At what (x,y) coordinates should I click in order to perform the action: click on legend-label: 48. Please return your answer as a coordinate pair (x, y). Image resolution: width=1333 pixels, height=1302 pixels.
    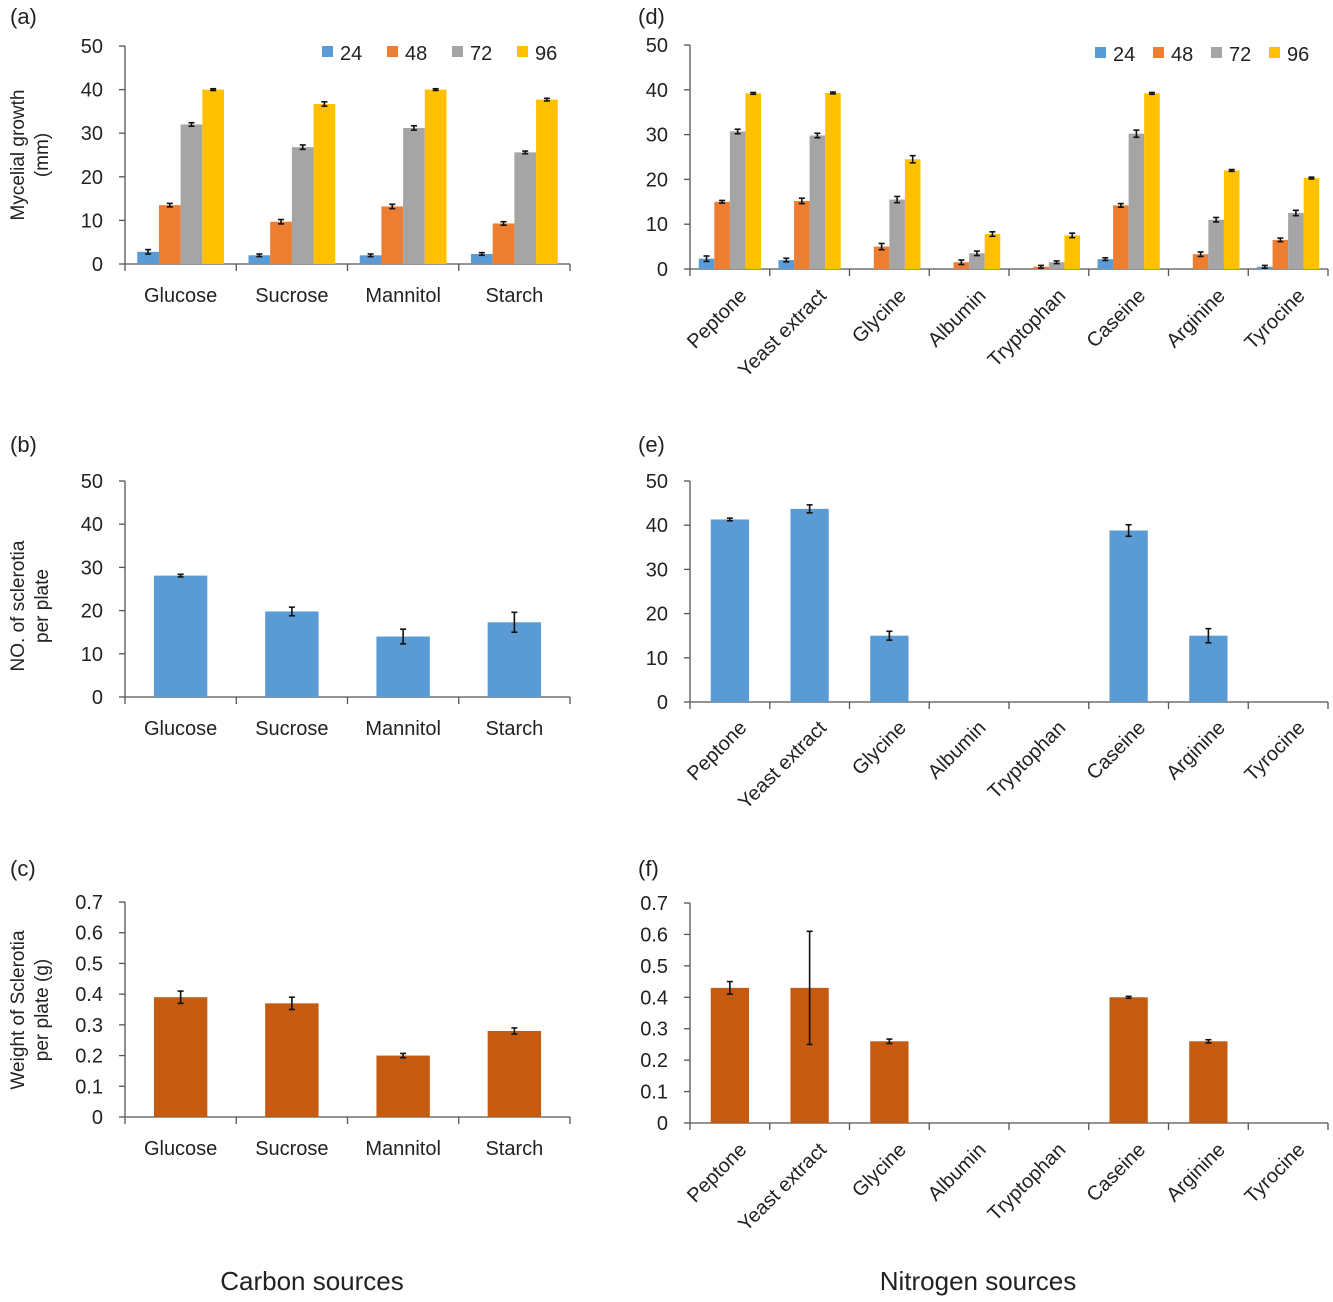
    Looking at the image, I should click on (1182, 55).